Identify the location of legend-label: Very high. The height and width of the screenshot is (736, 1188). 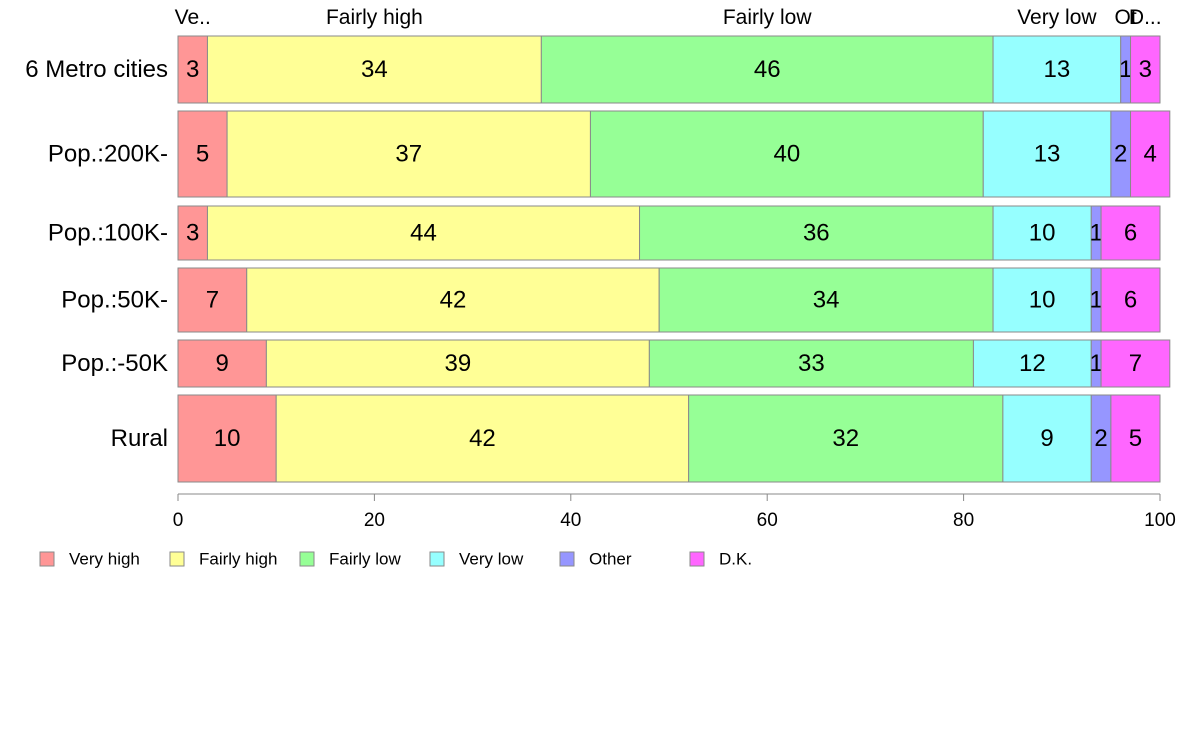
(104, 559).